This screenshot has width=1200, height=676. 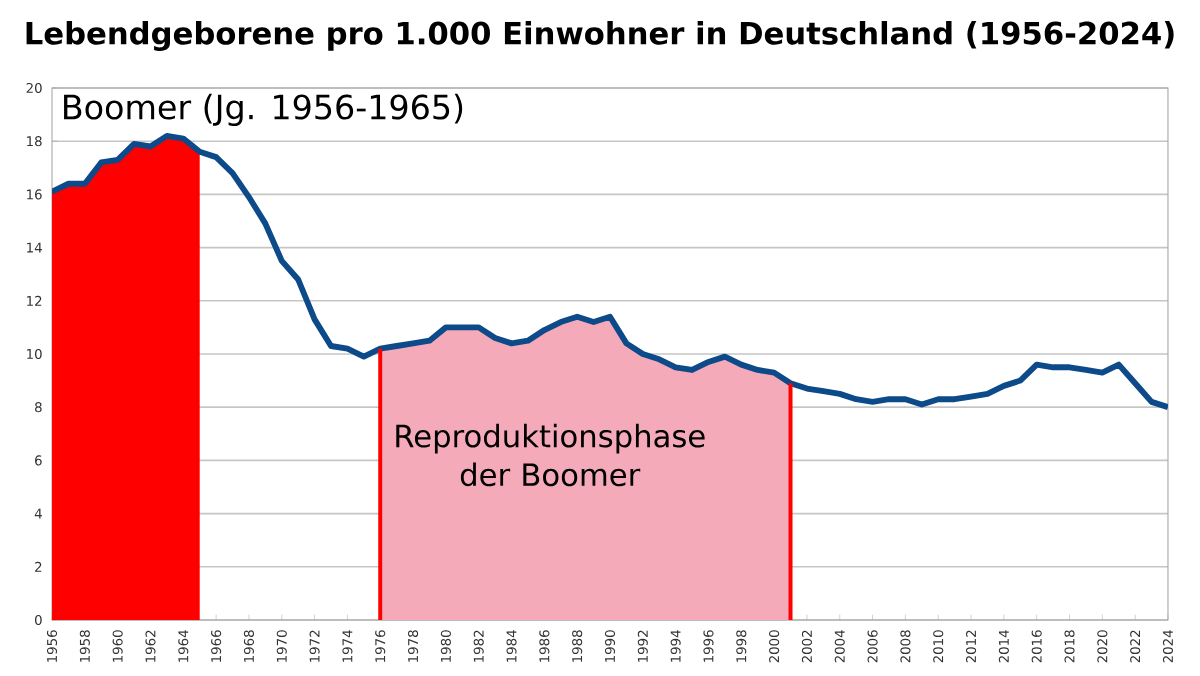 I want to click on chart-title: Lebendgeborene pro 1.000 Einwohner in Deutschland (1956-2024), so click(x=600, y=36).